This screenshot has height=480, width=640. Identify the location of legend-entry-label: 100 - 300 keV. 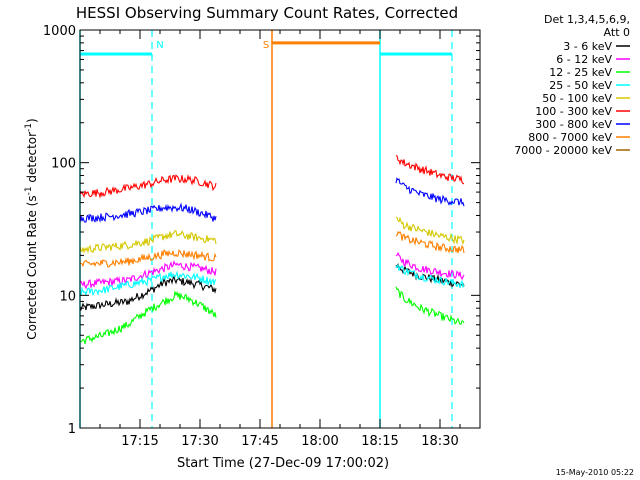
(573, 111).